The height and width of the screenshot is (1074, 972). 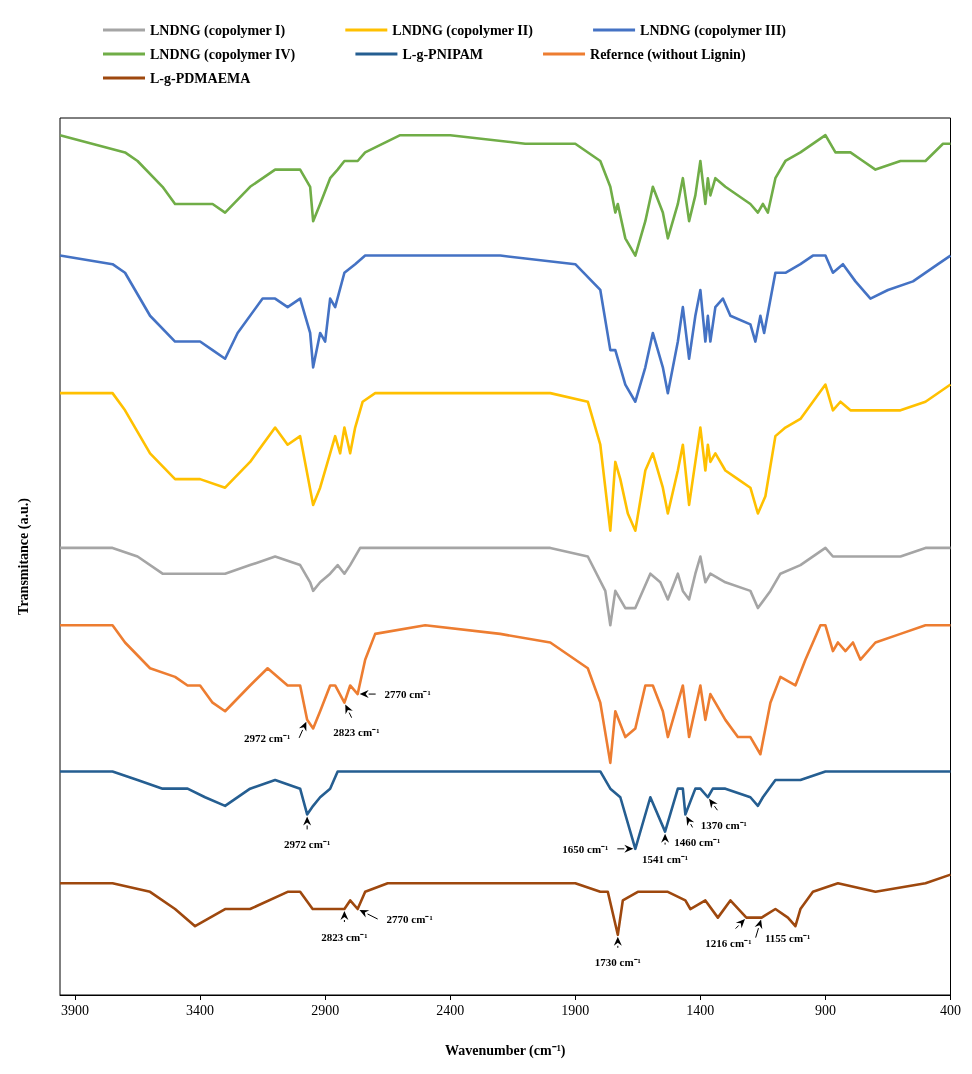 I want to click on legend-label: Refernce (without Lignin), so click(x=668, y=54).